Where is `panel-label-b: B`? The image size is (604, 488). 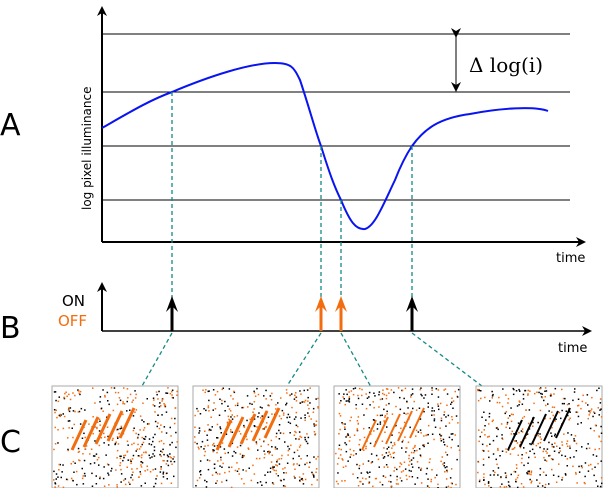 panel-label-b: B is located at coordinates (10, 328).